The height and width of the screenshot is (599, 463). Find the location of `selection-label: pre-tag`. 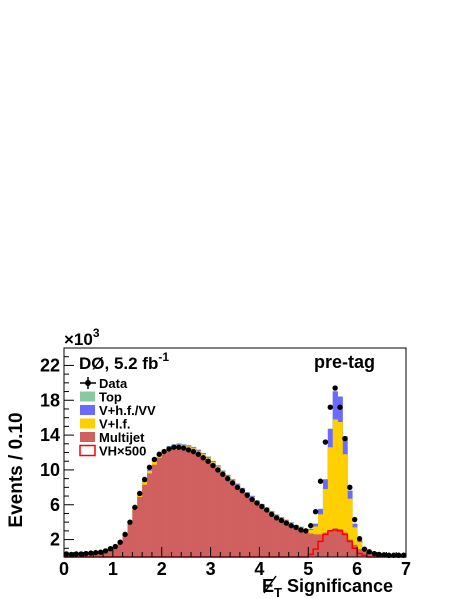

selection-label: pre-tag is located at coordinates (344, 362).